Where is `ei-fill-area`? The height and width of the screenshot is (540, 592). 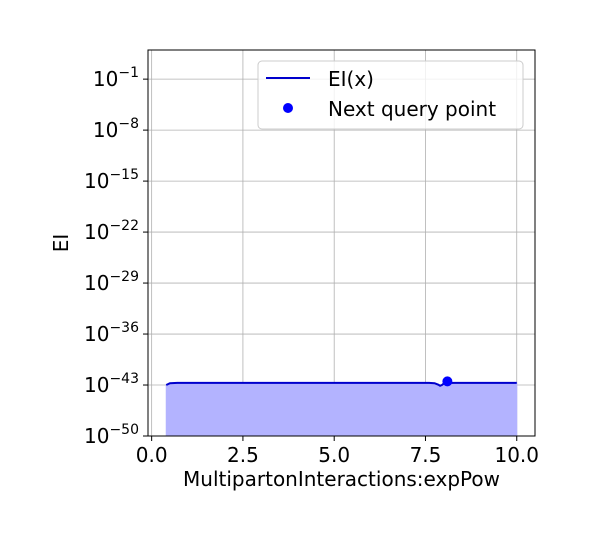
ei-fill-area is located at coordinates (341, 409).